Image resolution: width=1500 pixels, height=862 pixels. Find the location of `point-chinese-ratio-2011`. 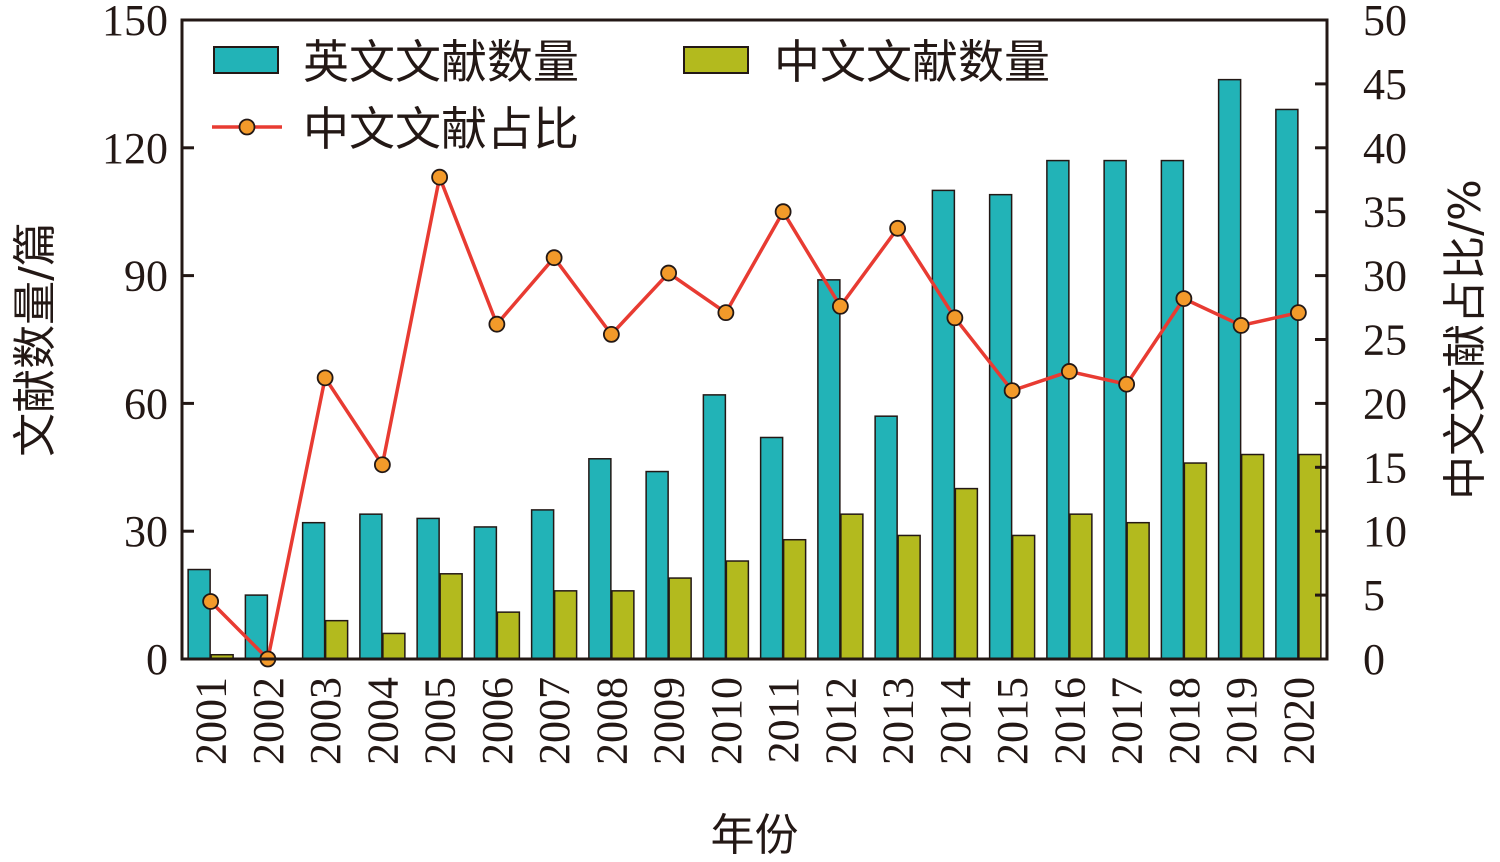

point-chinese-ratio-2011 is located at coordinates (783, 212).